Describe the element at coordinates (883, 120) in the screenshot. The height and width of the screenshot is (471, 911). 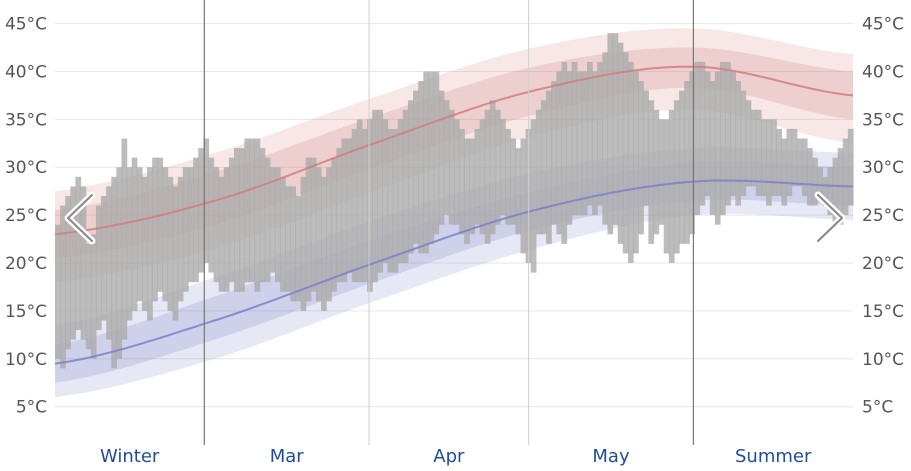
I see `y-tick-label-right: 35°C` at that location.